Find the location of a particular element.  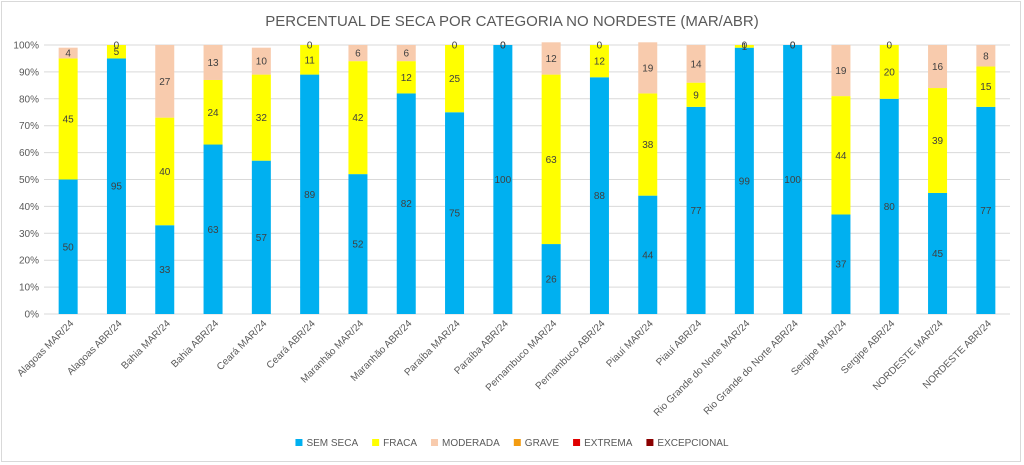

data-label: 6 is located at coordinates (406, 54).